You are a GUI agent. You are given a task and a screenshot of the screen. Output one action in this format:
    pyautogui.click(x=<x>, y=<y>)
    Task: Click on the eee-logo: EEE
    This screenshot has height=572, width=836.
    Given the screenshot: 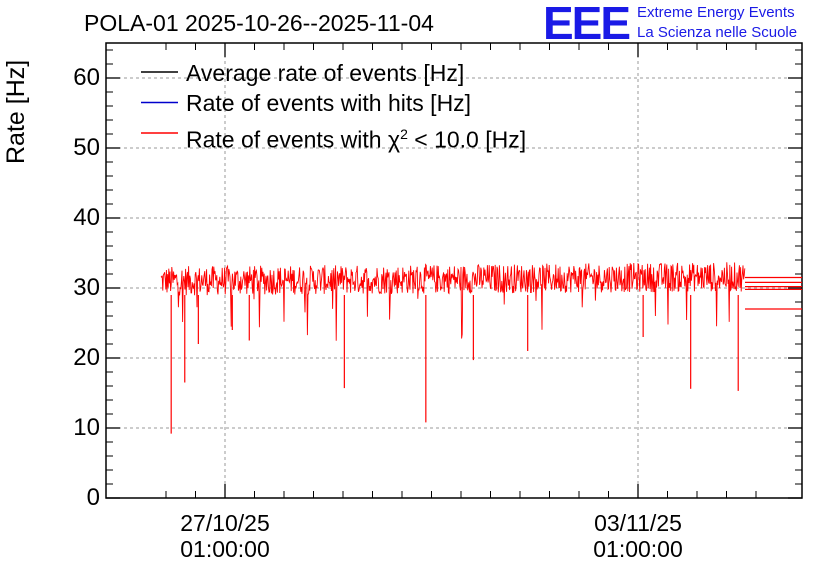 What is the action you would take?
    pyautogui.click(x=587, y=24)
    